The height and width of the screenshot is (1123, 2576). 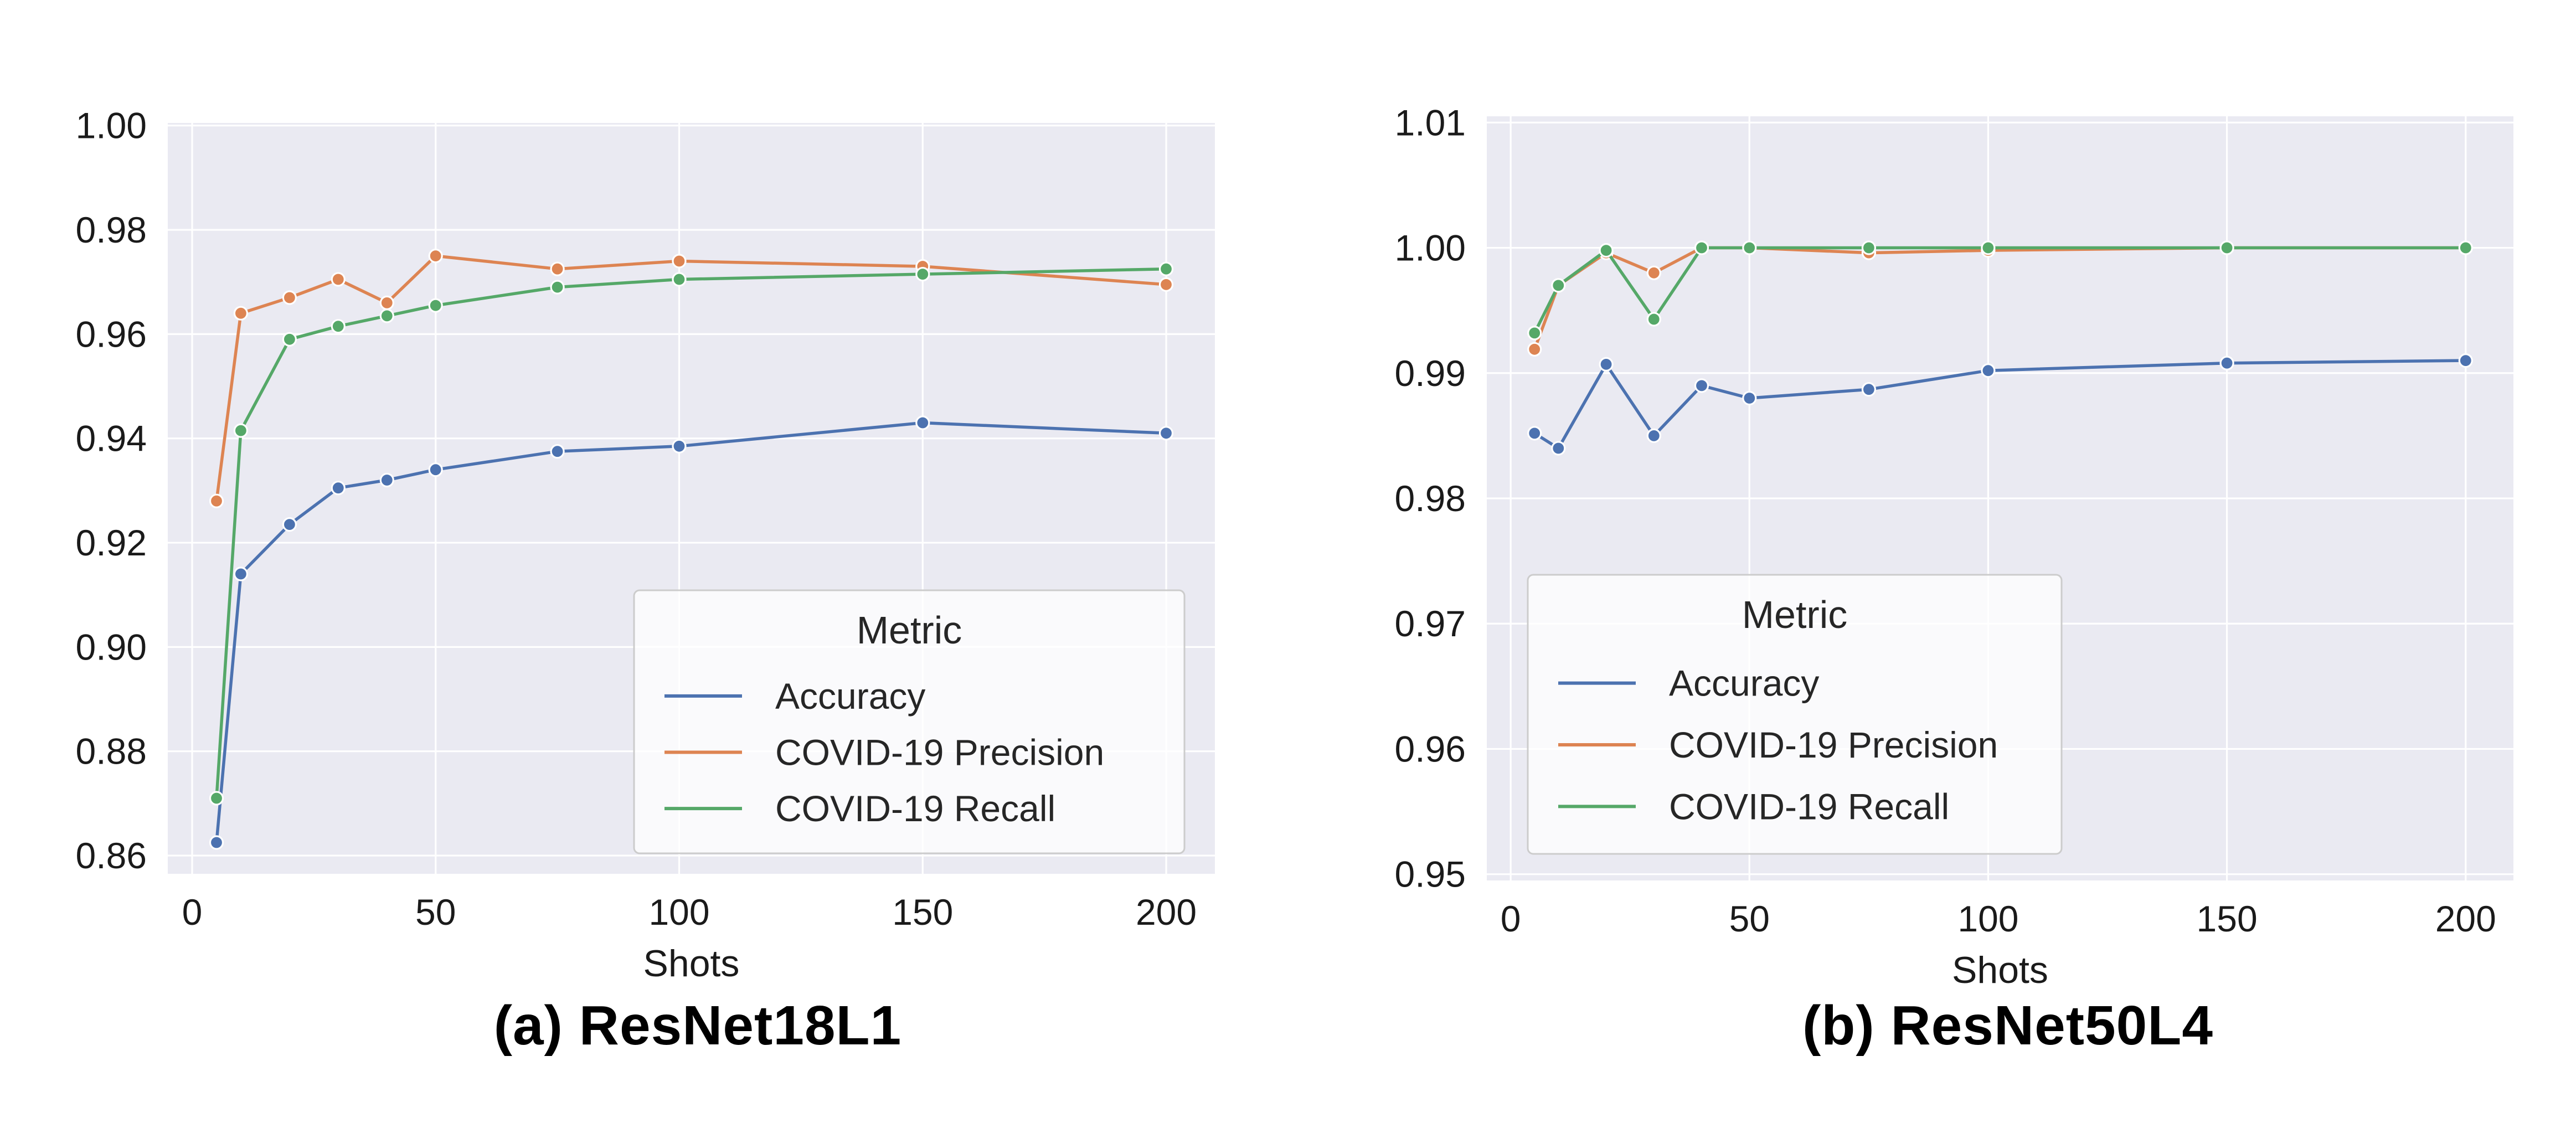 What do you see at coordinates (1430, 123) in the screenshot?
I see `y-tick-label: 1.01` at bounding box center [1430, 123].